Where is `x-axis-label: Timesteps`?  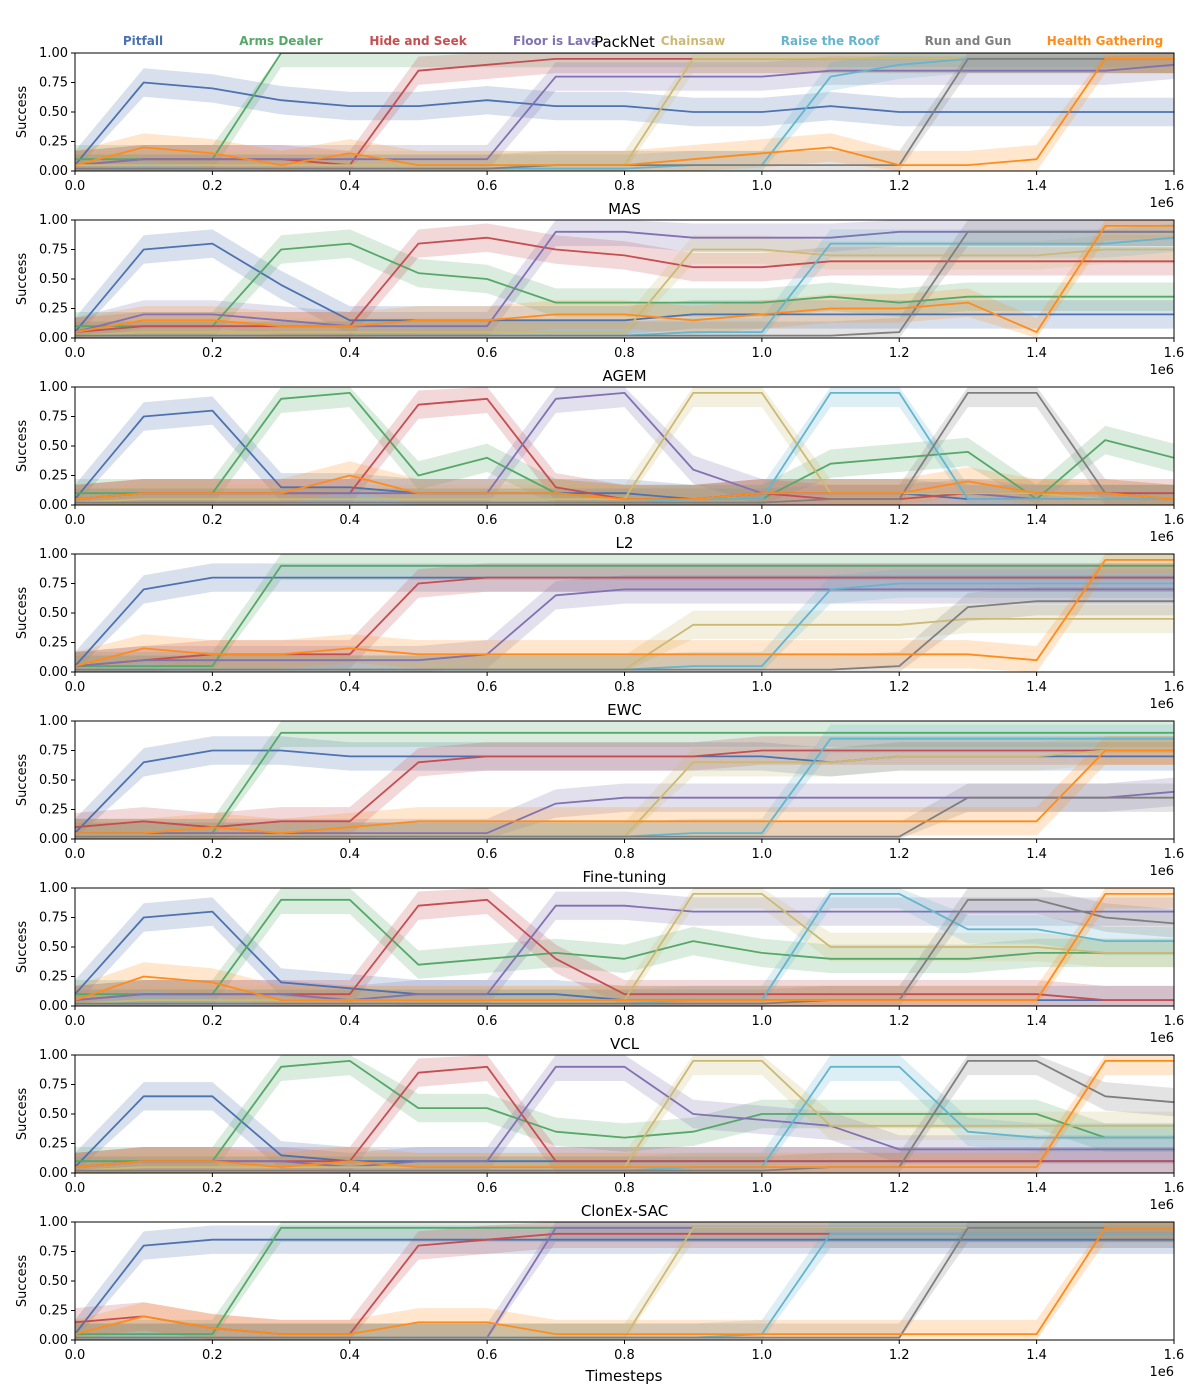 x-axis-label: Timesteps is located at coordinates (624, 1376).